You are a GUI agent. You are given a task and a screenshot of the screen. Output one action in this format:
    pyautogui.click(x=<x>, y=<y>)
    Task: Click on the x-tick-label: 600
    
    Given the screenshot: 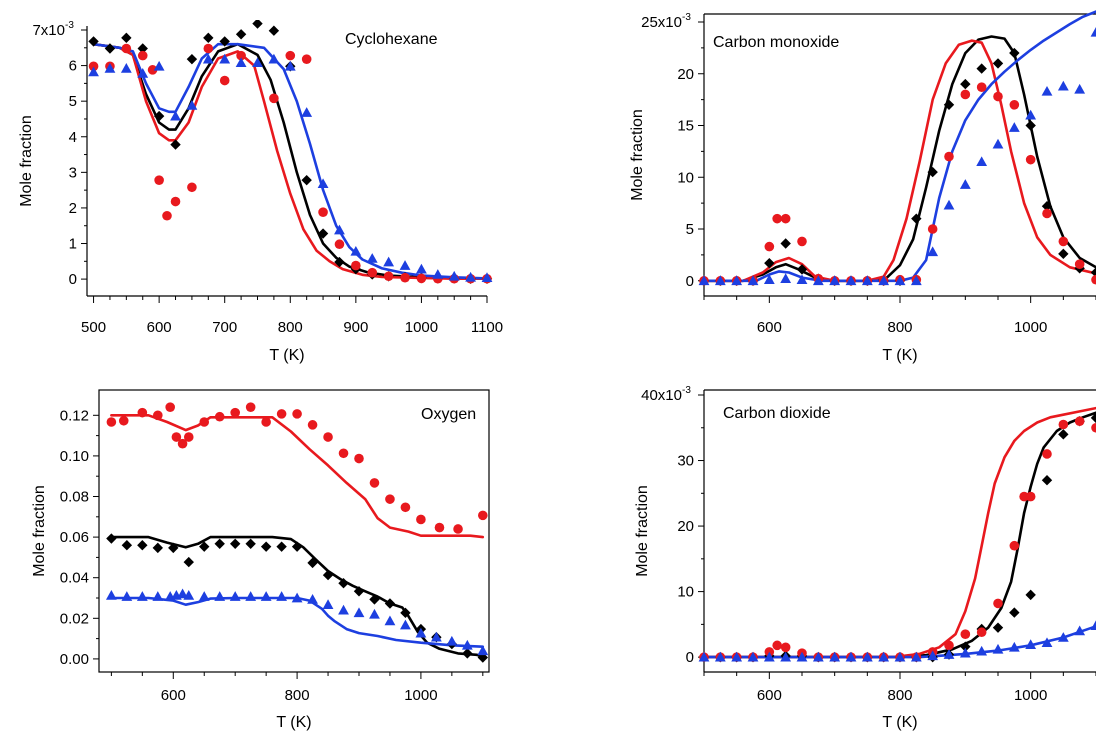 What is the action you would take?
    pyautogui.click(x=159, y=327)
    